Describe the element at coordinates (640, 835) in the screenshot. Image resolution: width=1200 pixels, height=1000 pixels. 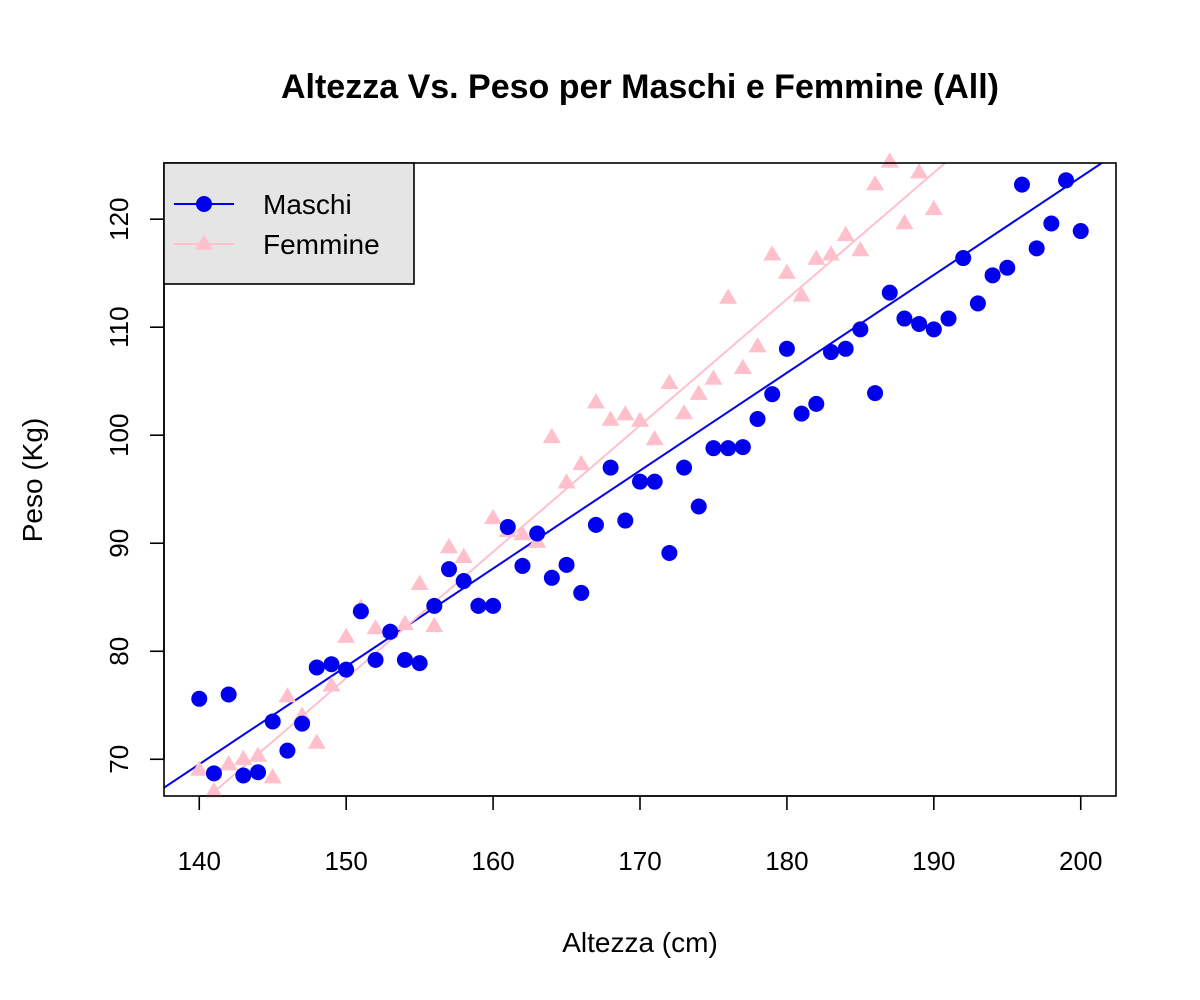
I see `x-axis: 140 150 160 170 180 190 200` at that location.